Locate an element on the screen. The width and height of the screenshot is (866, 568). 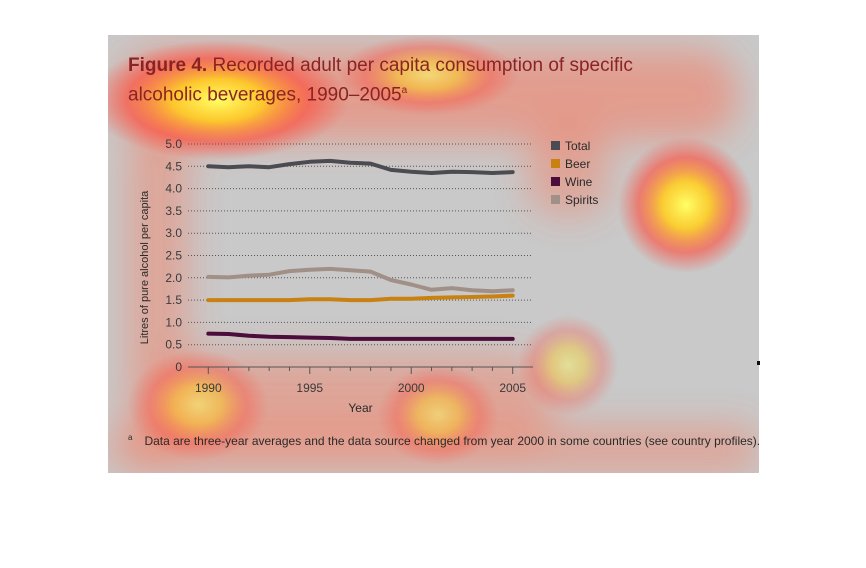
x-tick-label: 1995 is located at coordinates (309, 388).